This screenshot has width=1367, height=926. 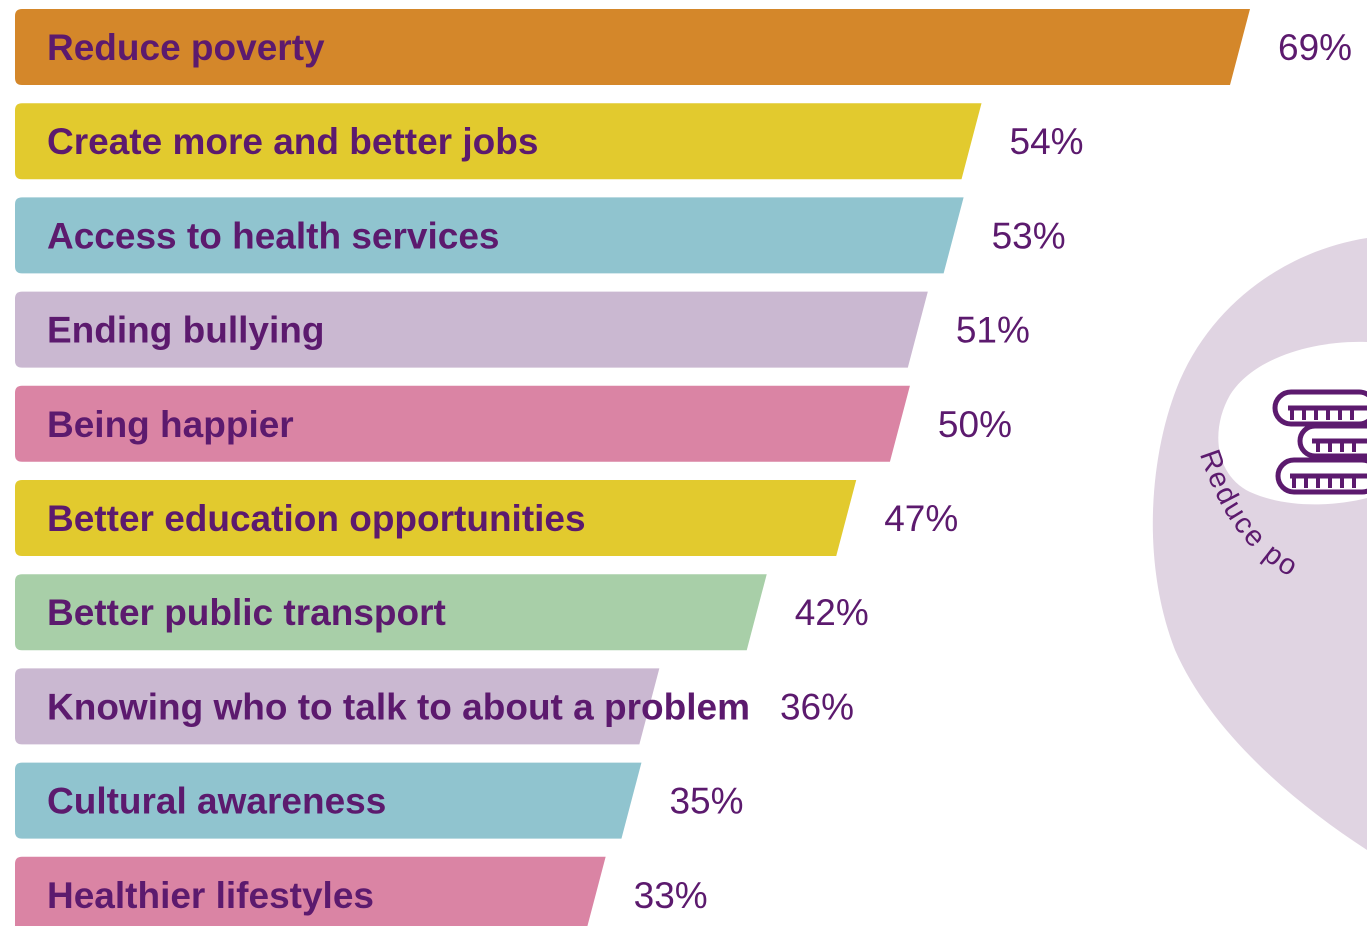 I want to click on bar-label-healthier-lifestyles: Healthier lifestyles, so click(x=210, y=895).